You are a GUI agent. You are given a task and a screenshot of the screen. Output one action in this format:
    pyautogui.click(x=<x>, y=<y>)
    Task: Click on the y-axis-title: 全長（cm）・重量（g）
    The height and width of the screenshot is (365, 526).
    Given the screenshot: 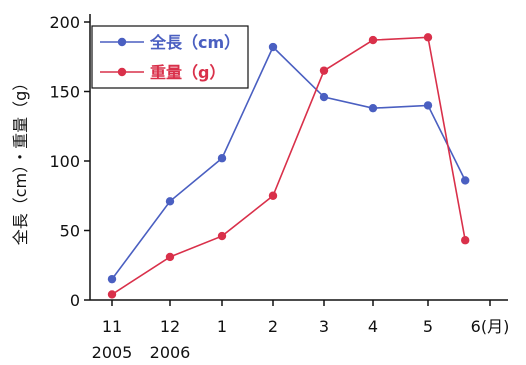 What is the action you would take?
    pyautogui.click(x=20, y=160)
    